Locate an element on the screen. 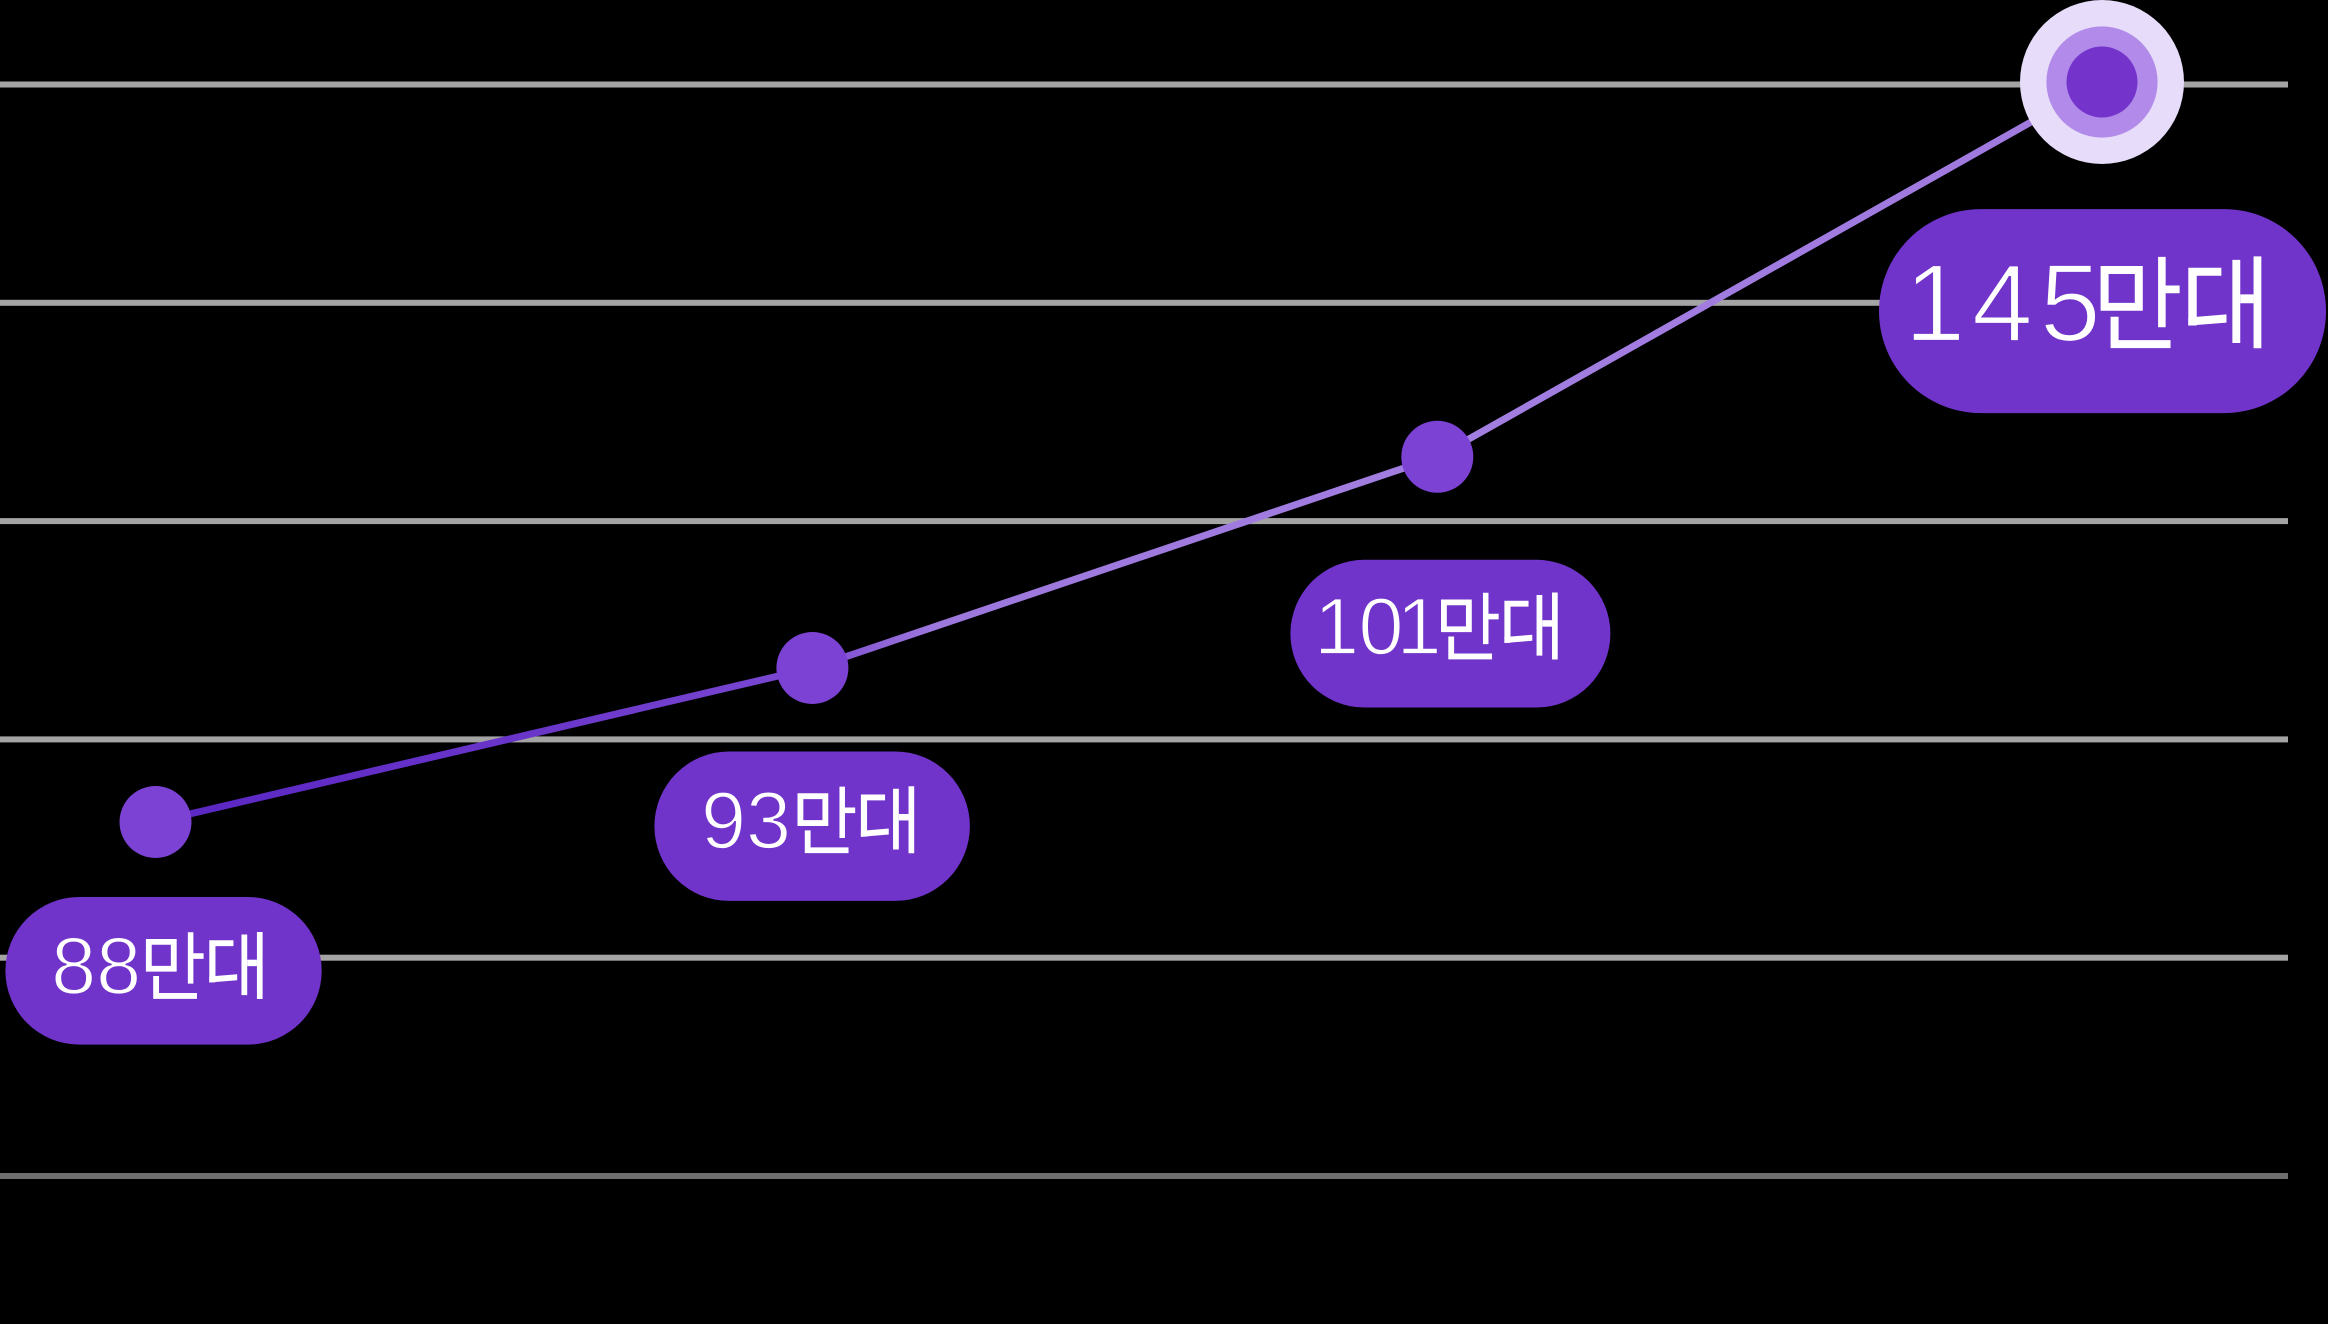 This screenshot has height=1324, width=2328. svg-text: 4 is located at coordinates (2002, 303).